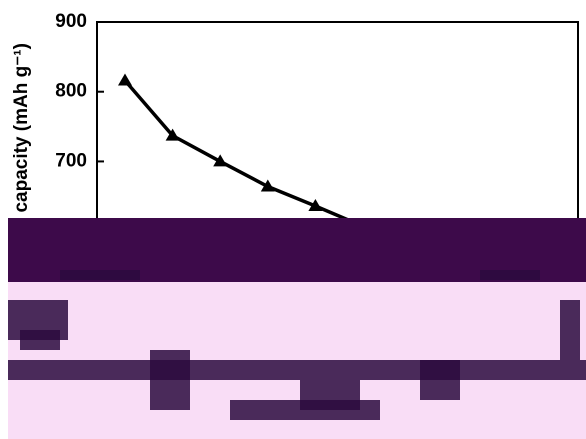  I want to click on y-tick-label: 700, so click(71, 160).